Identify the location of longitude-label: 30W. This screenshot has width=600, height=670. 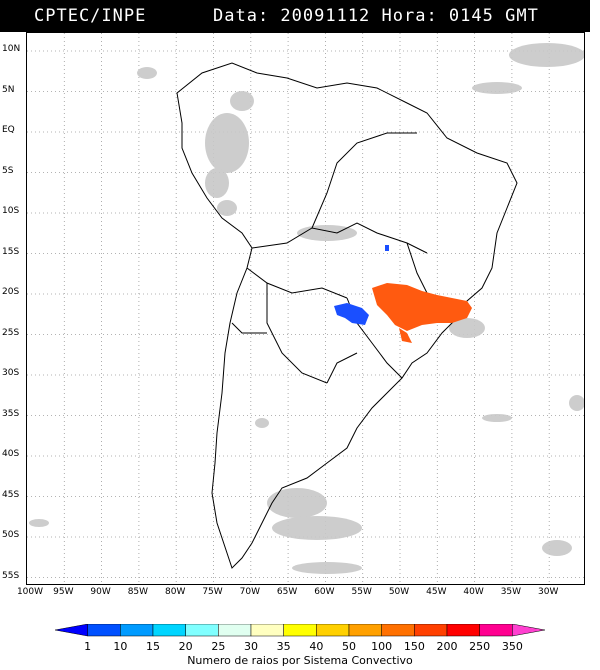
(548, 592).